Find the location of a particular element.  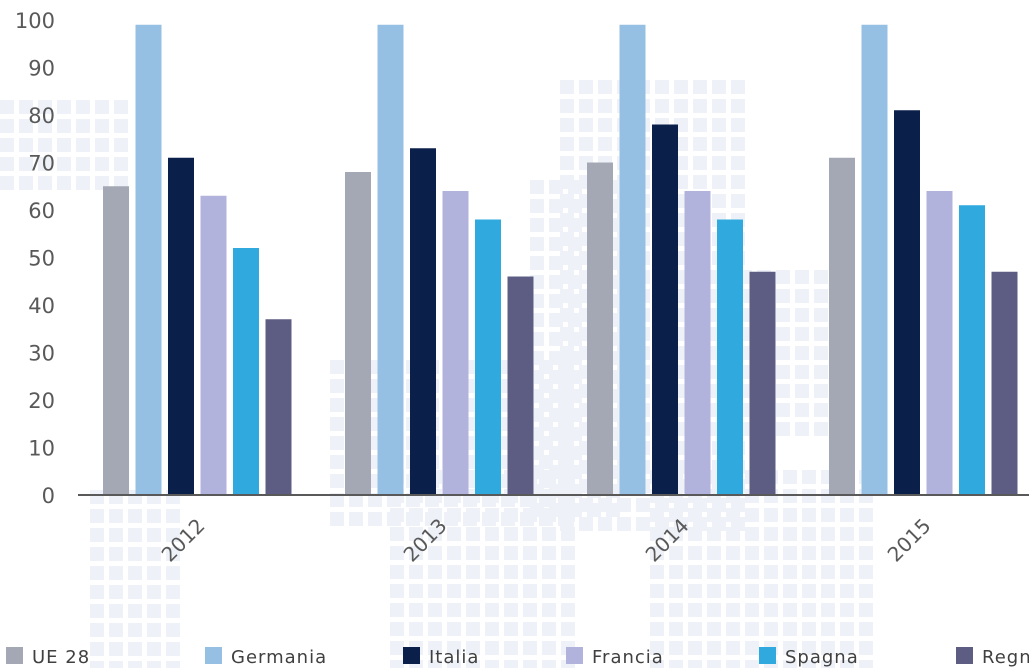

legend-label: Regno Unito is located at coordinates (1005, 657).